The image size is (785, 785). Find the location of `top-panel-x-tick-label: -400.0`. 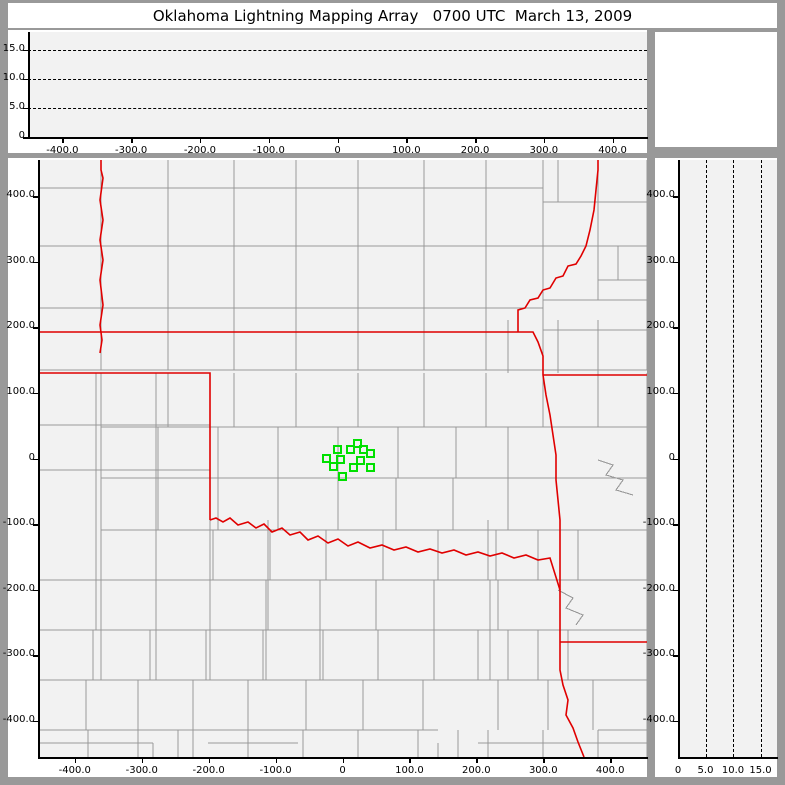

top-panel-x-tick-label: -400.0 is located at coordinates (62, 150).